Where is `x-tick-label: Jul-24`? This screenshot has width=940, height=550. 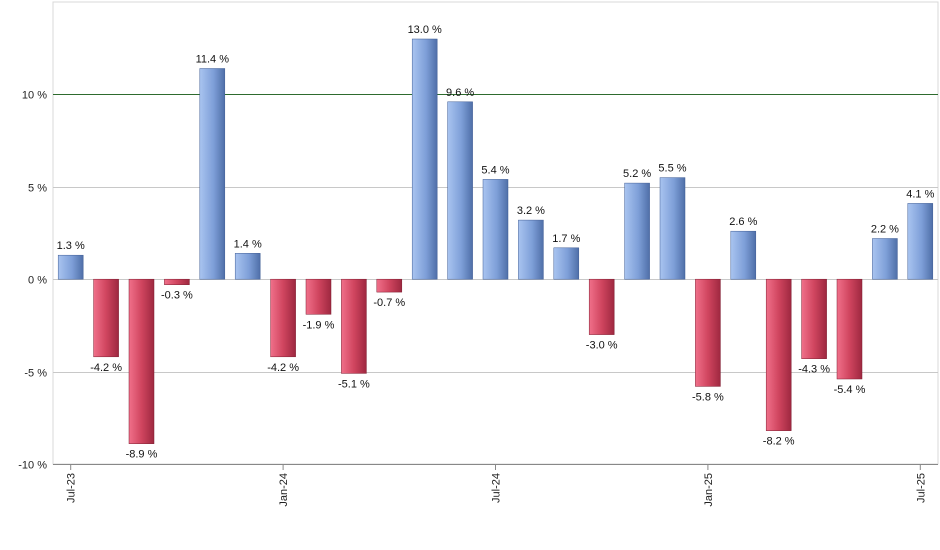 x-tick-label: Jul-24 is located at coordinates (497, 488).